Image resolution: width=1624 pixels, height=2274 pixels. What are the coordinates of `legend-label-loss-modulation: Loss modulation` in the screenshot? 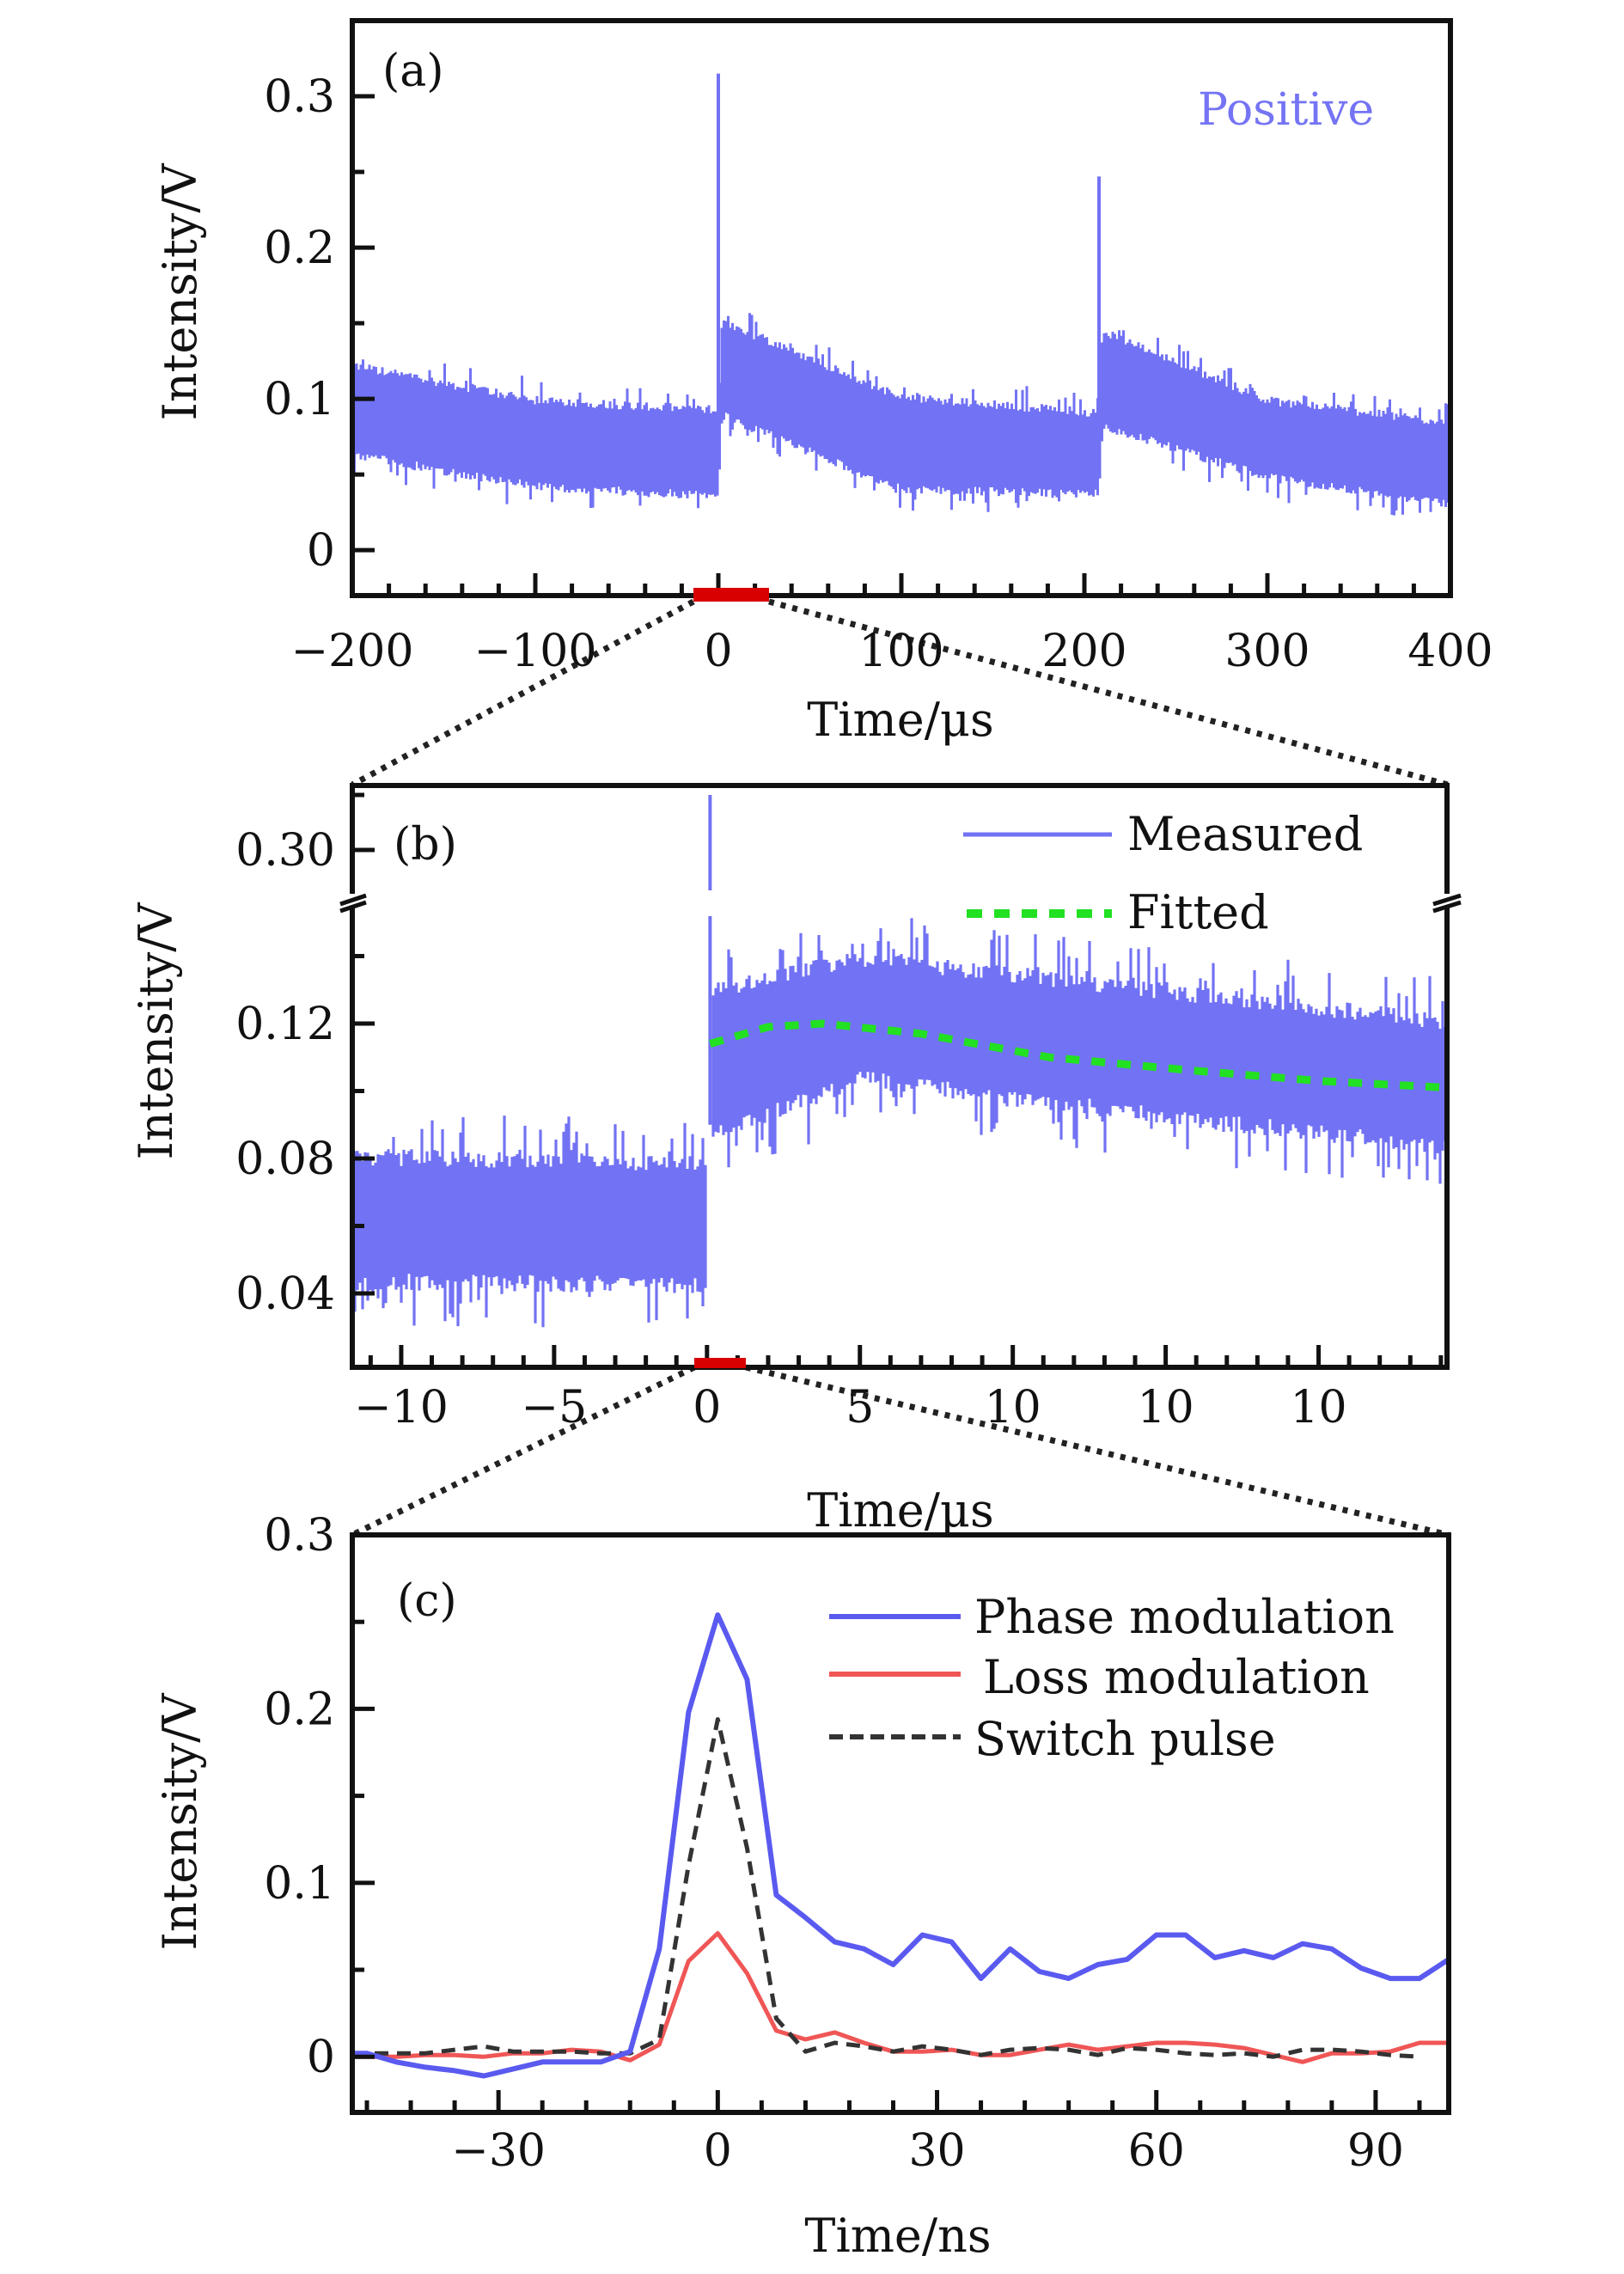 It's located at (1176, 1677).